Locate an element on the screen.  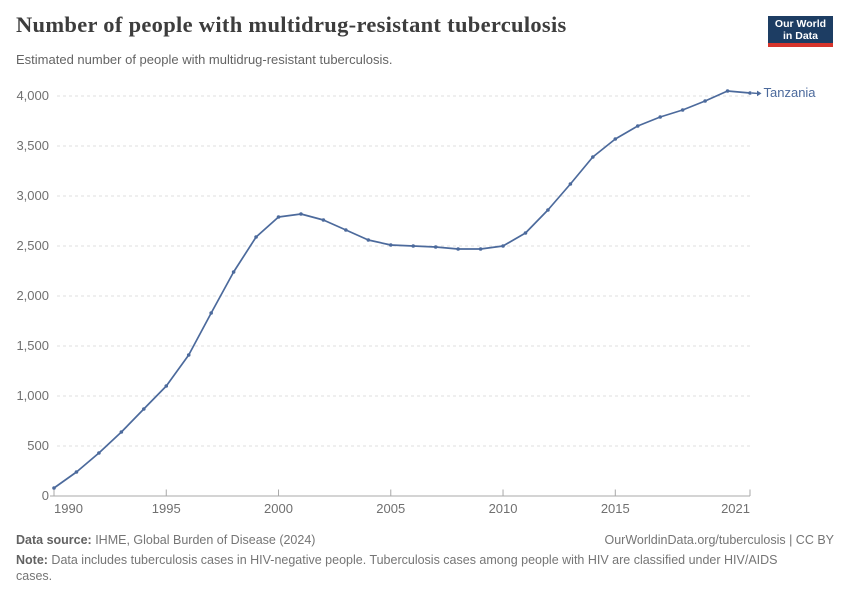
y-axis-label: 4,000 is located at coordinates (32, 95).